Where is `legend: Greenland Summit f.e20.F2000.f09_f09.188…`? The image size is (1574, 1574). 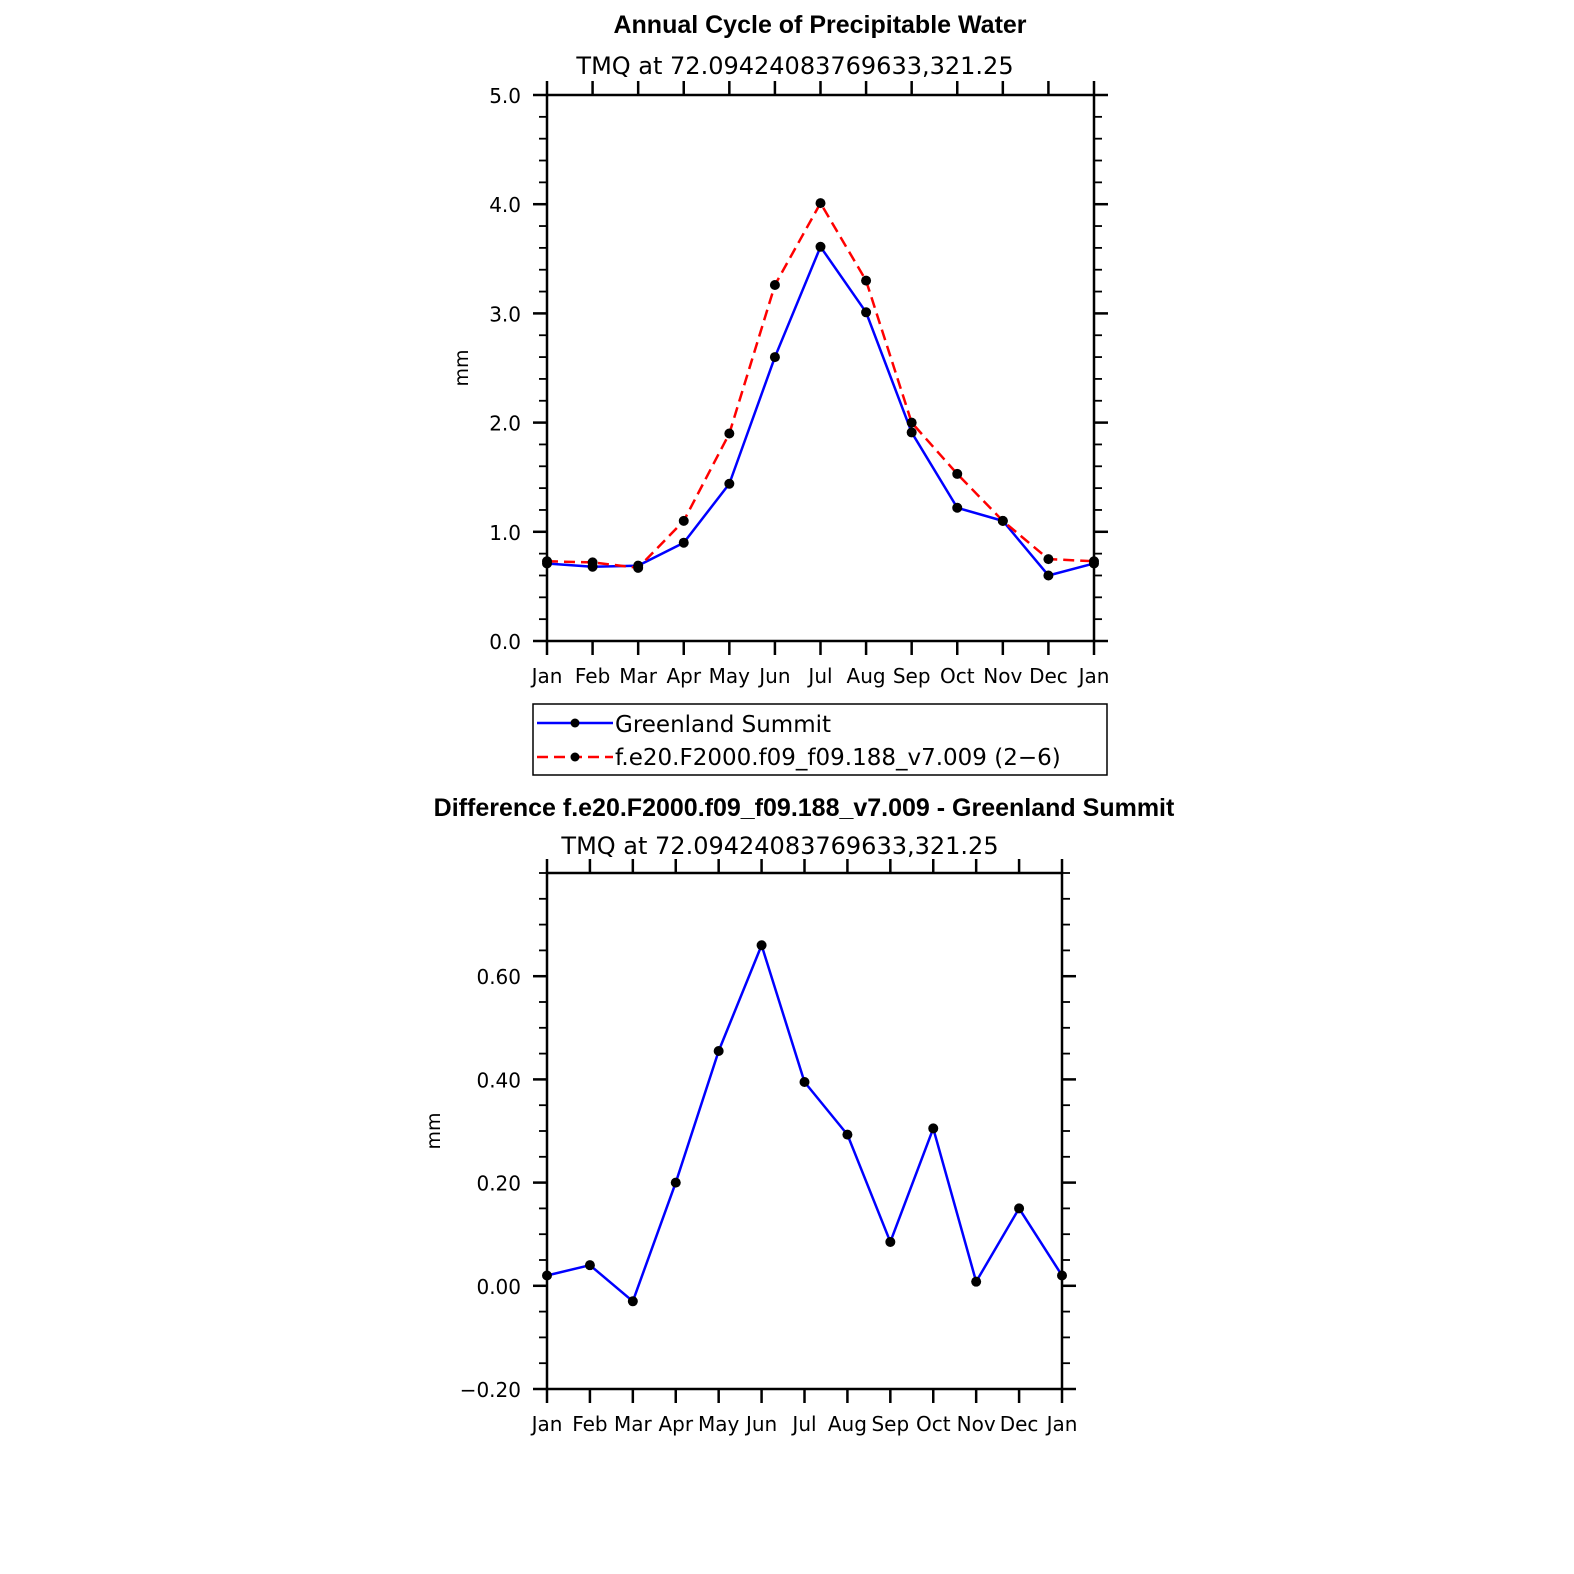 legend: Greenland Summit f.e20.F2000.f09_f09.188… is located at coordinates (820, 739).